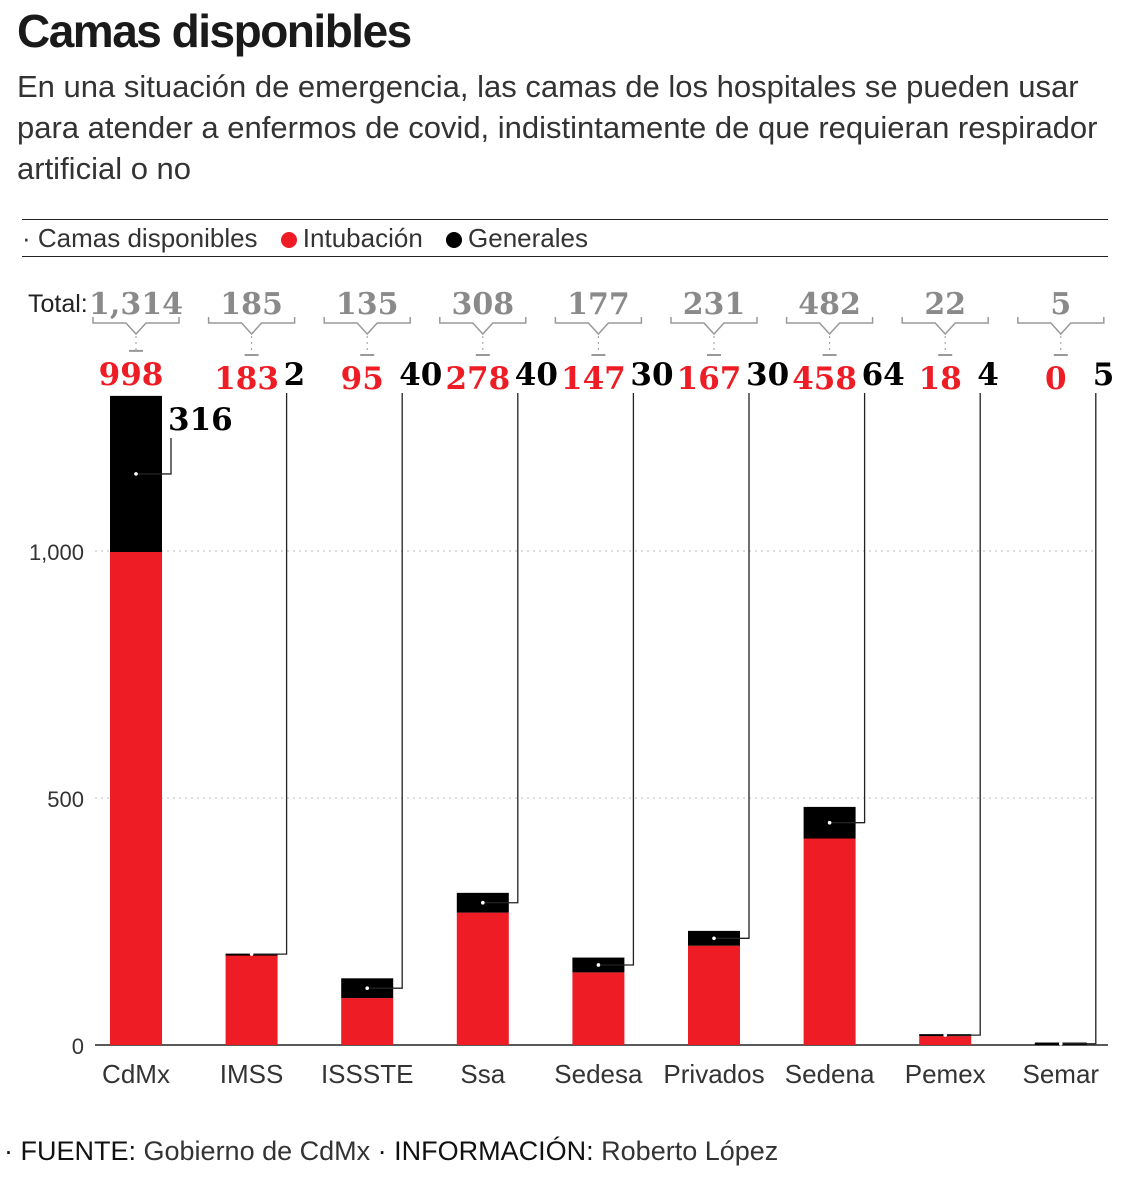  What do you see at coordinates (362, 238) in the screenshot?
I see `legend-intubacion: Intubación` at bounding box center [362, 238].